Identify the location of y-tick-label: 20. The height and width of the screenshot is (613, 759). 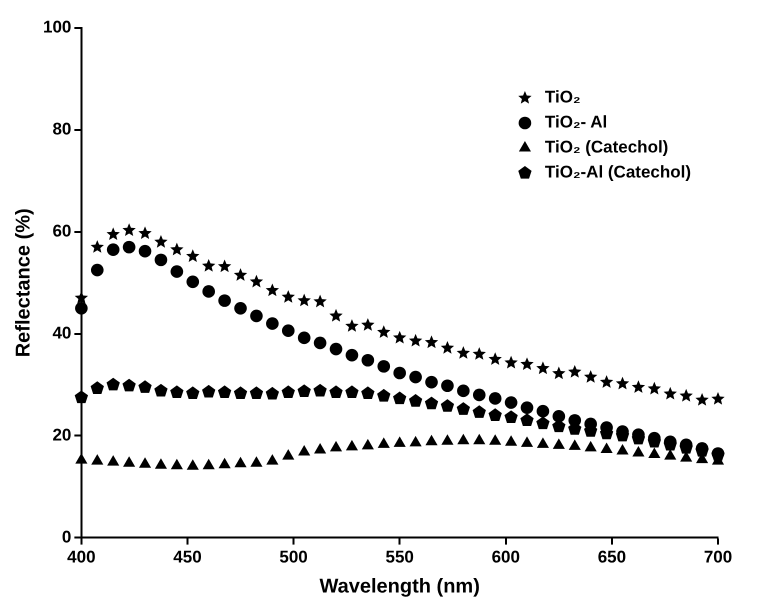
(62, 434).